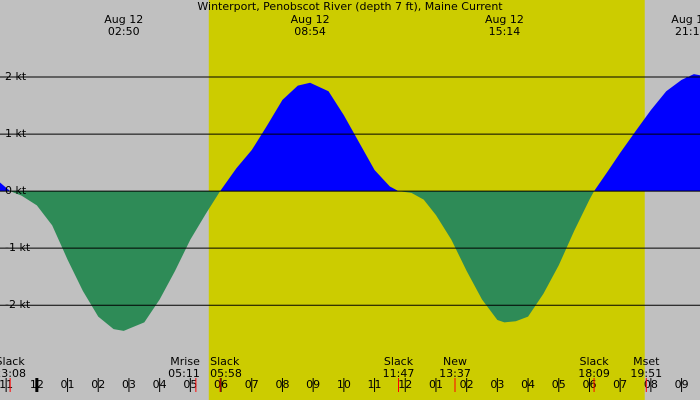  I want to click on event-name: New, so click(455, 361).